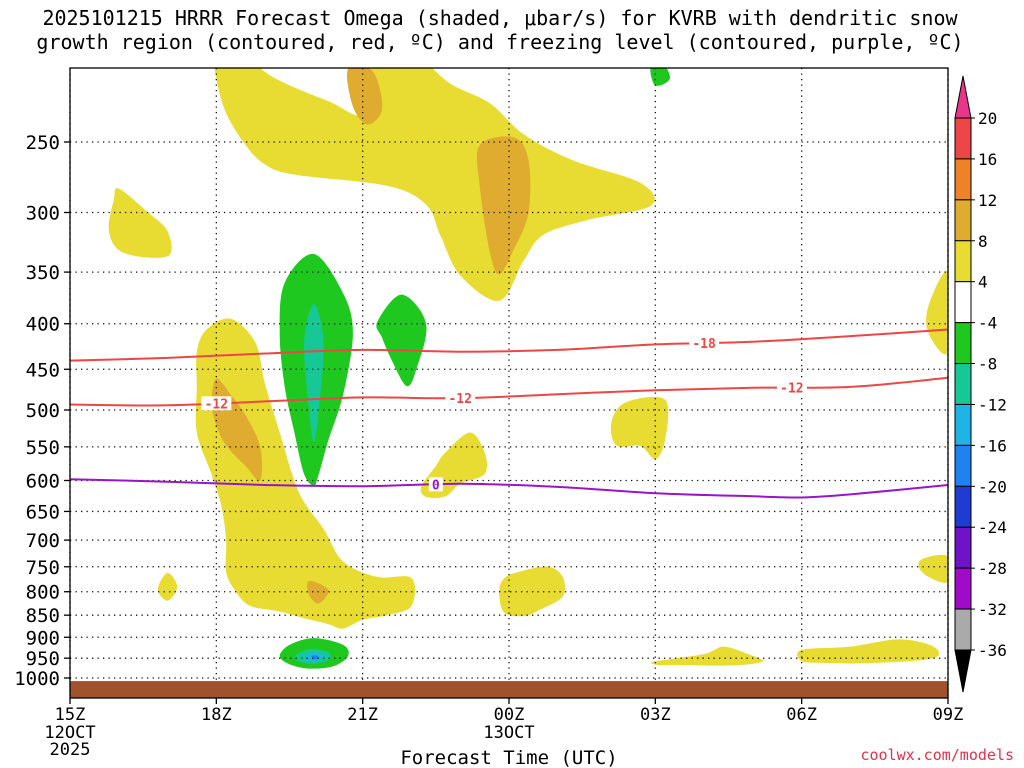 This screenshot has width=1024, height=768. What do you see at coordinates (992, 486) in the screenshot?
I see `colorbar-label: -20` at bounding box center [992, 486].